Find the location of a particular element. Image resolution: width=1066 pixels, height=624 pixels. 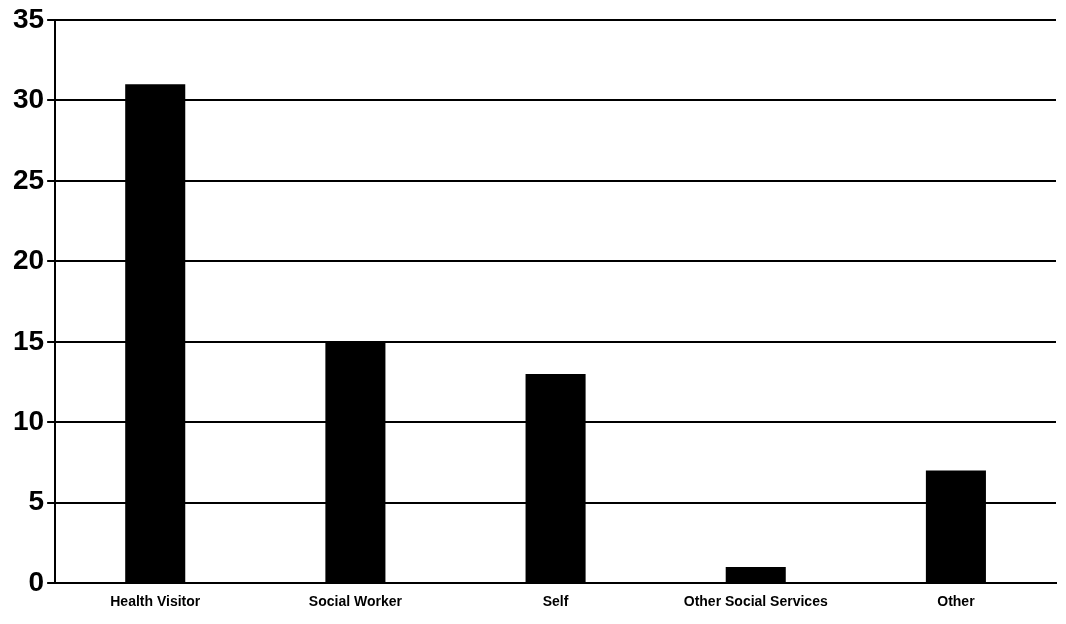

x-tick-label: Social Worker is located at coordinates (355, 601).